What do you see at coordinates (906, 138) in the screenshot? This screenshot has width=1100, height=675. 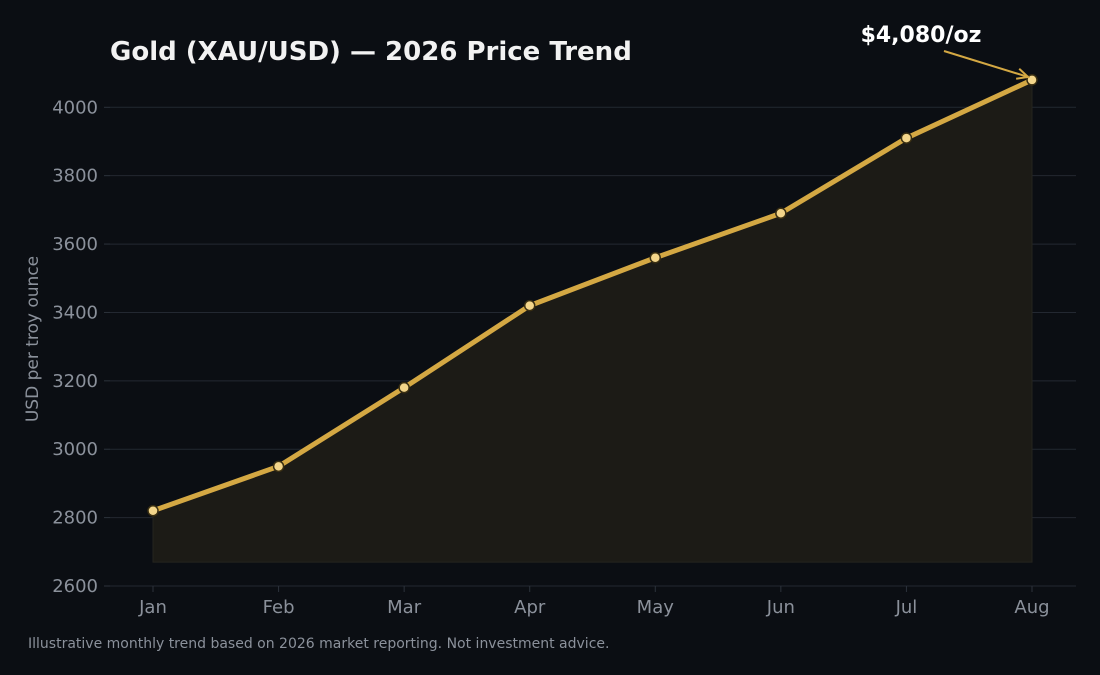 I see `data-point-jul` at bounding box center [906, 138].